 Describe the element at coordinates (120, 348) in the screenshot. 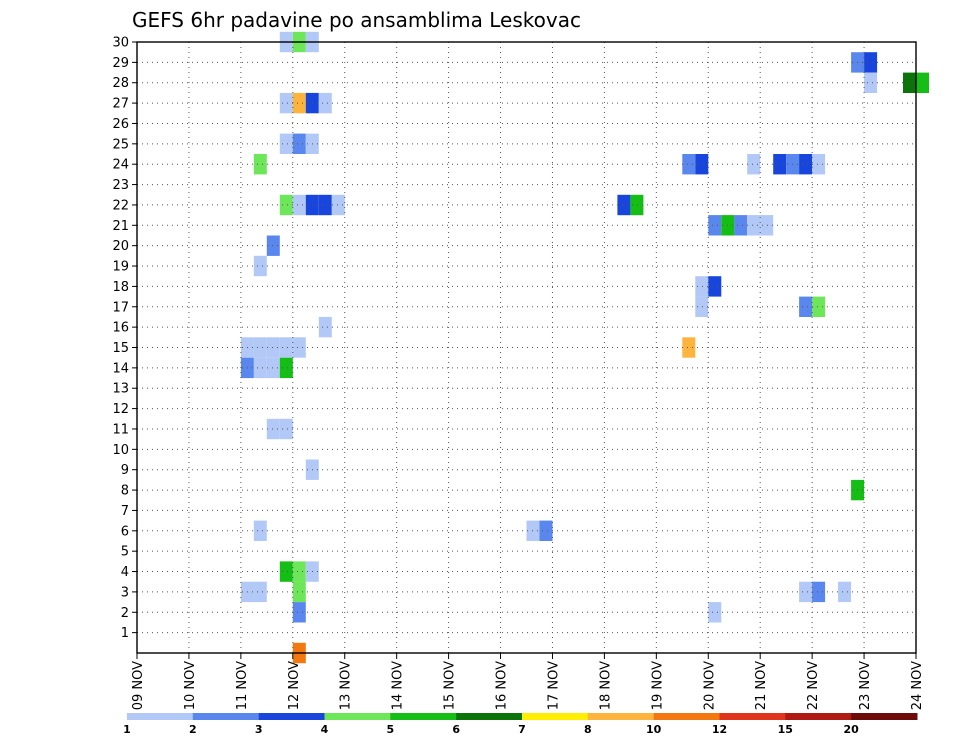

I see `y-tick-label: 15` at that location.